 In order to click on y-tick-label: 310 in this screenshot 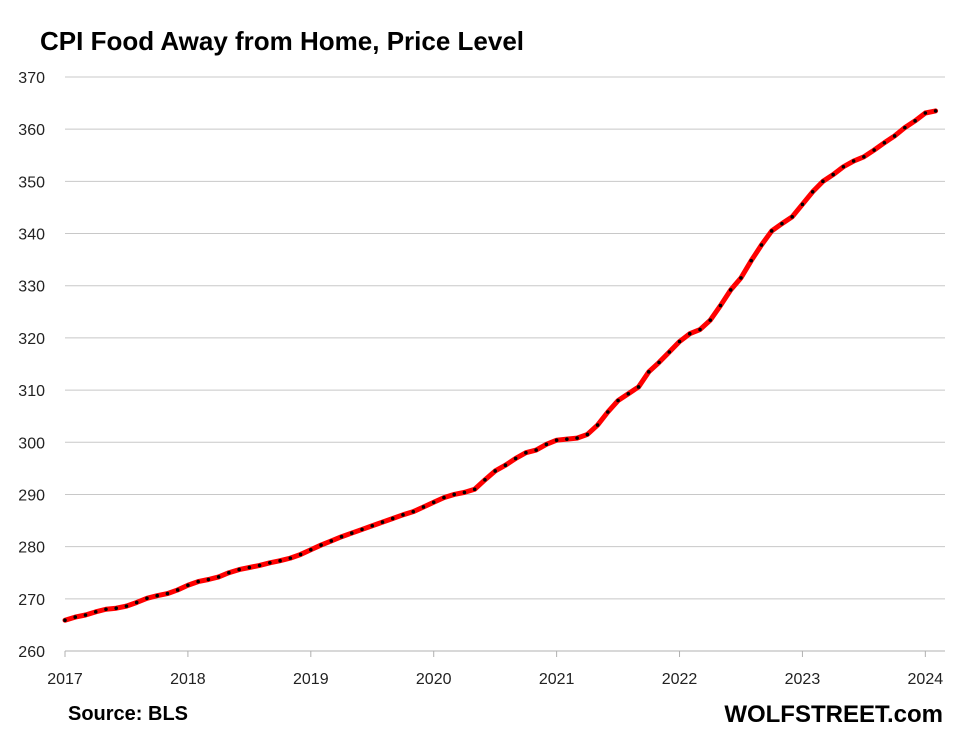, I will do `click(31, 391)`.